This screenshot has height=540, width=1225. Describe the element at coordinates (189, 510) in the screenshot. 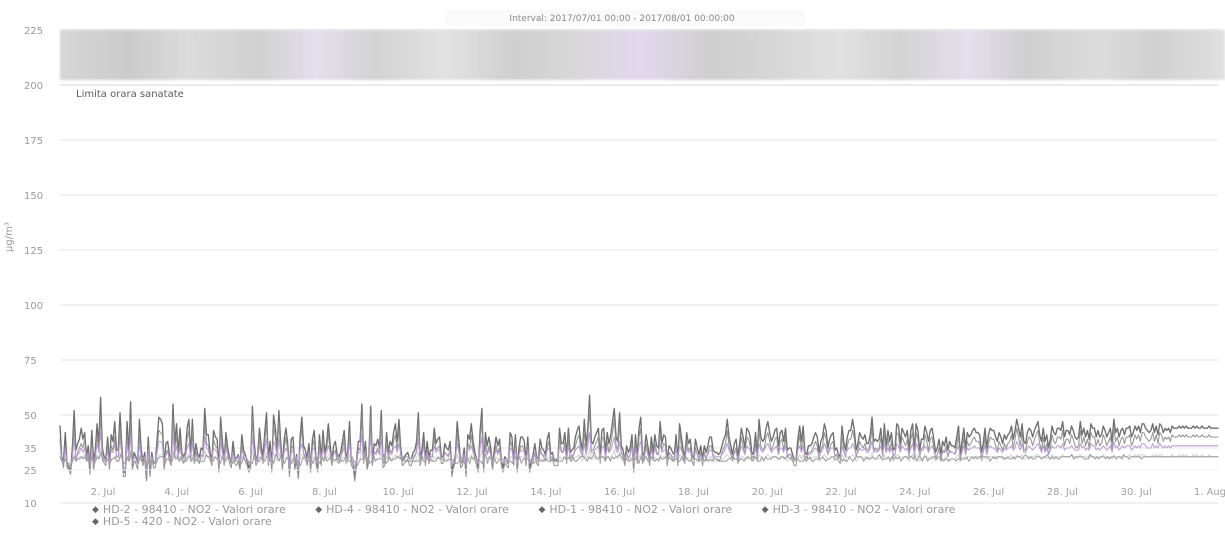

I see `legend-item-1: ◆ HD-2 - 98410 - NO2 - Valori orare` at that location.